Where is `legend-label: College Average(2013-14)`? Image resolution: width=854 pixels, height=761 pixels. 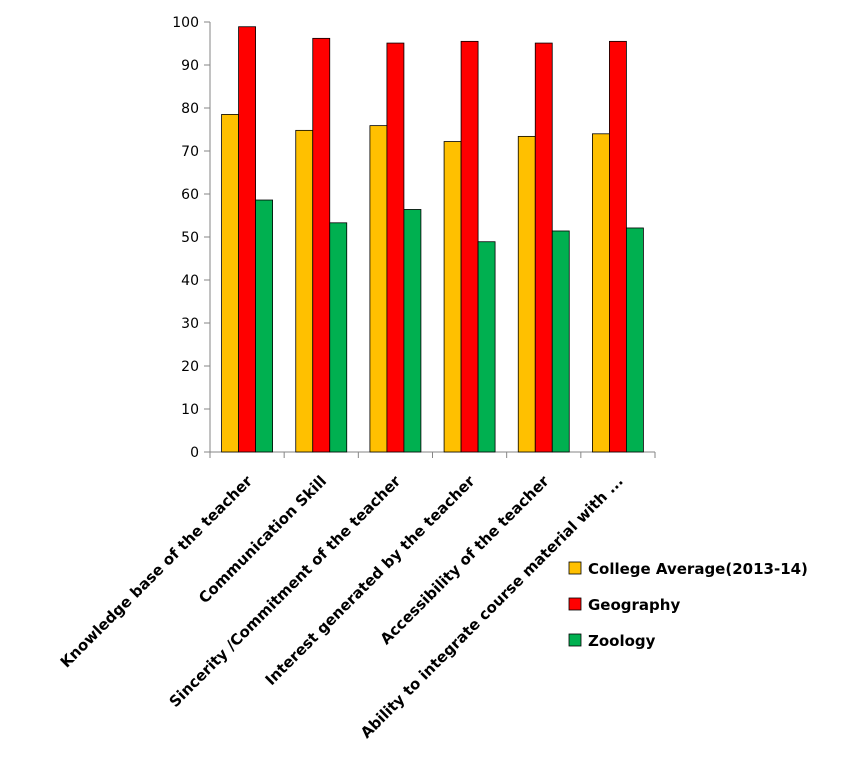 legend-label: College Average(2013-14) is located at coordinates (698, 569).